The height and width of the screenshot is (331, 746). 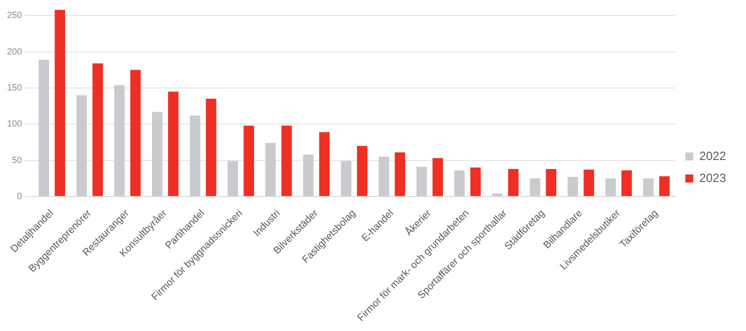 What do you see at coordinates (19, 195) in the screenshot?
I see `y-tick-label: 0` at bounding box center [19, 195].